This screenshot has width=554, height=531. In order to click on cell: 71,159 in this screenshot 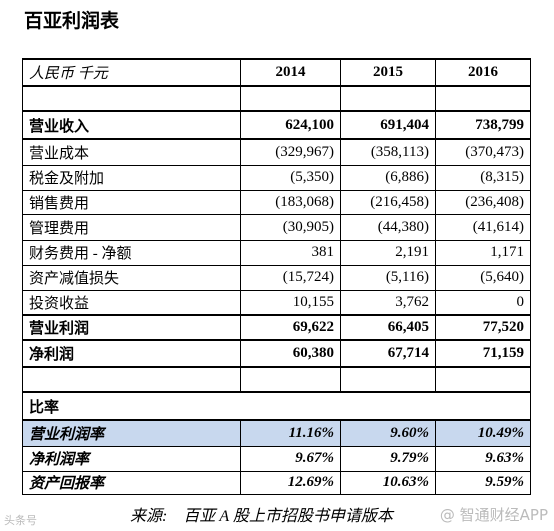, I will do `click(483, 353)`.